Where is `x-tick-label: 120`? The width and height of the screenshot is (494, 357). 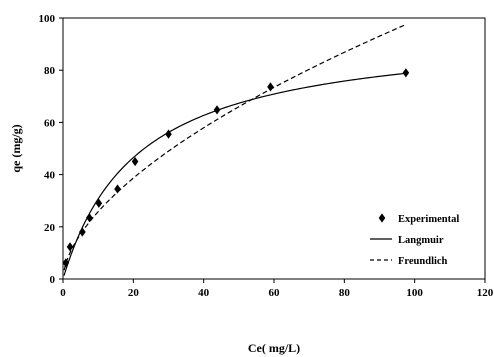 x-tick-label: 120 is located at coordinates (485, 293).